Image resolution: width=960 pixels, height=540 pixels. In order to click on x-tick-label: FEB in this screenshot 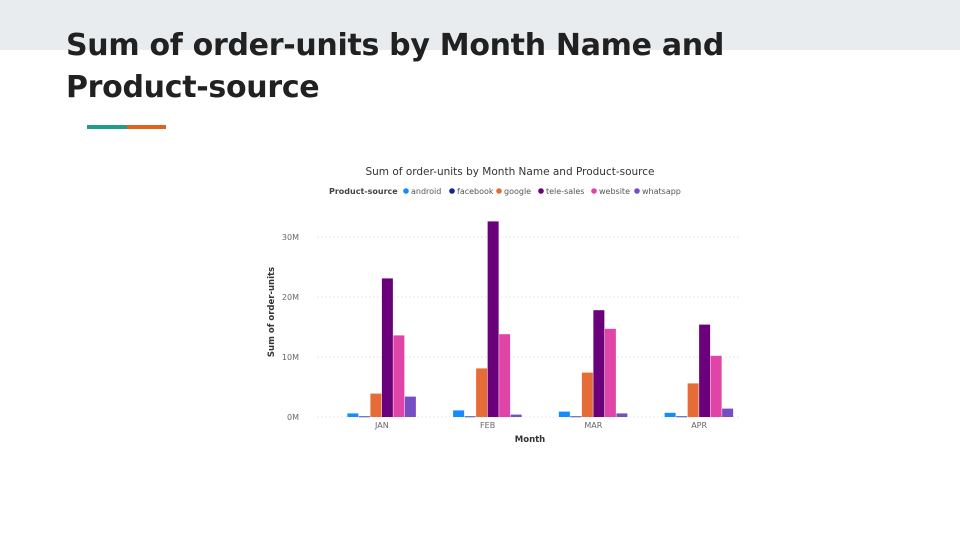, I will do `click(487, 425)`.